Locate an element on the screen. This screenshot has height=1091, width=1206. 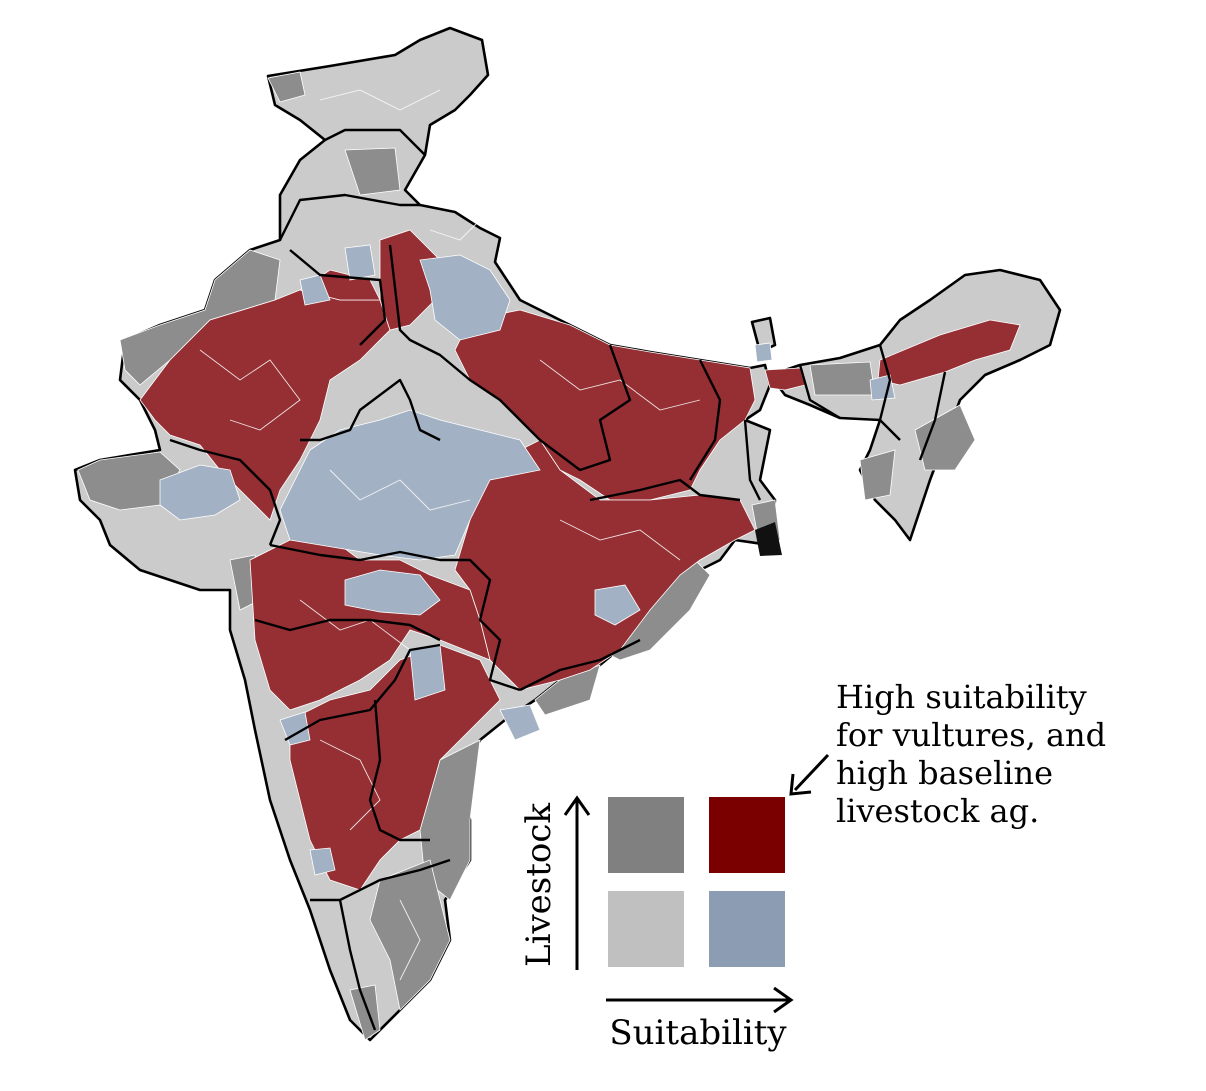
region-gujarat-east is located at coordinates (200, 492).